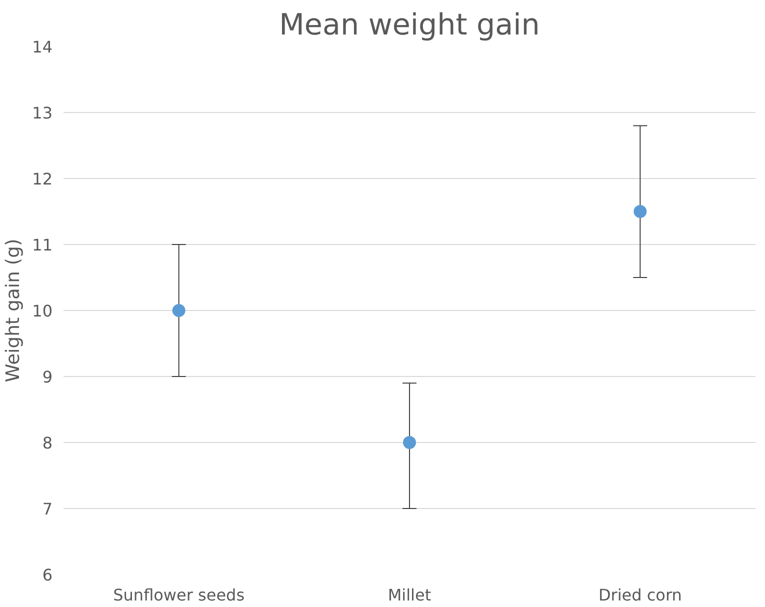 The image size is (765, 607). I want to click on y-tick-label: 14, so click(42, 47).